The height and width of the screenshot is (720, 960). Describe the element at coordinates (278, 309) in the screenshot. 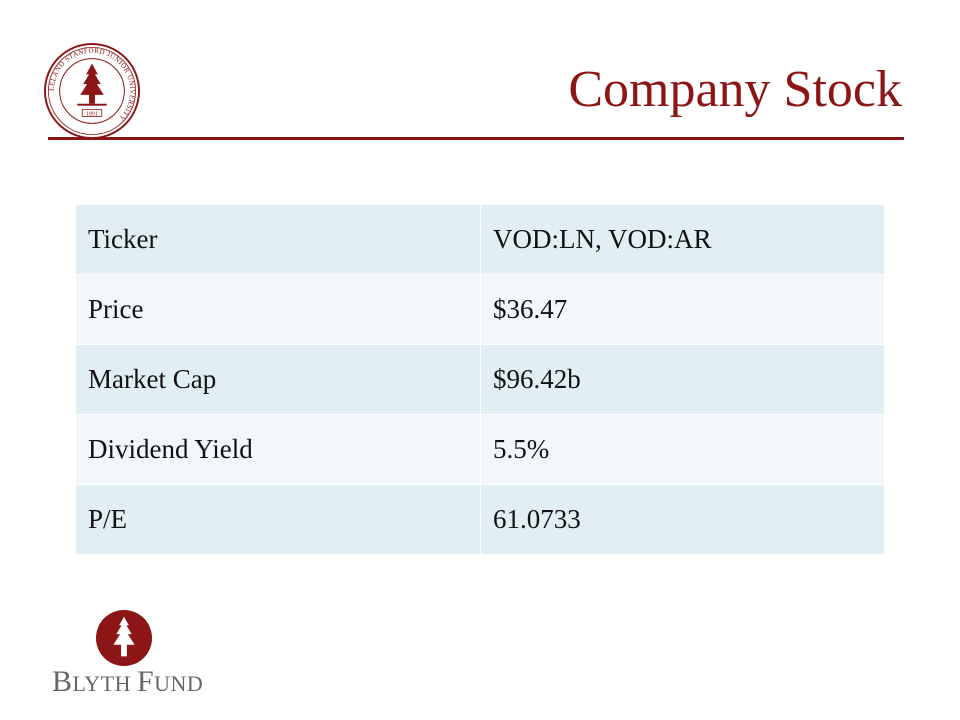

I see `table-cell-label: Price` at that location.